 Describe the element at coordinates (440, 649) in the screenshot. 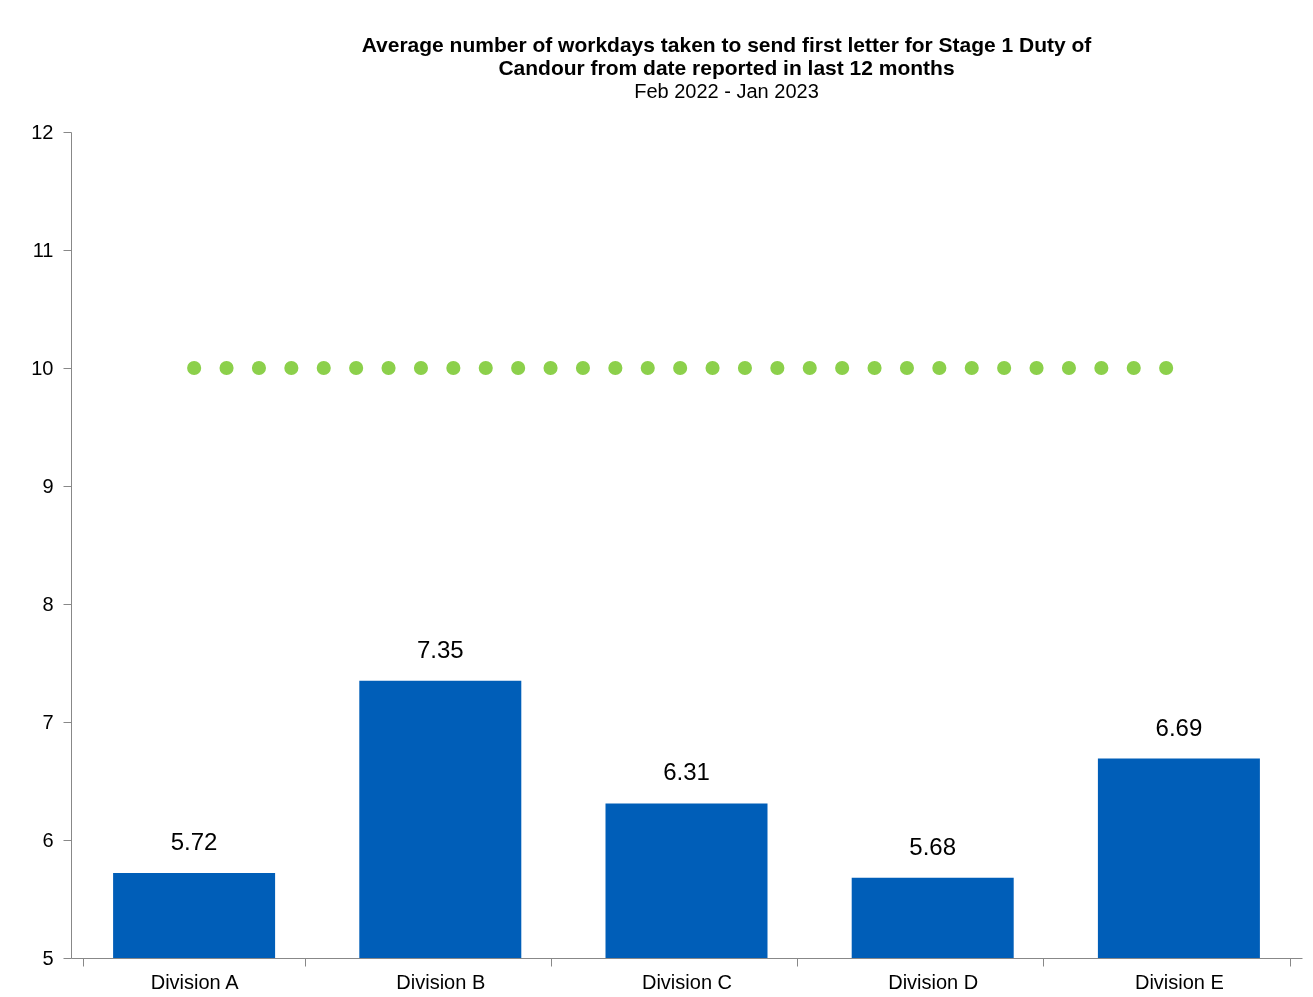

I see `data-label: 7.35` at that location.